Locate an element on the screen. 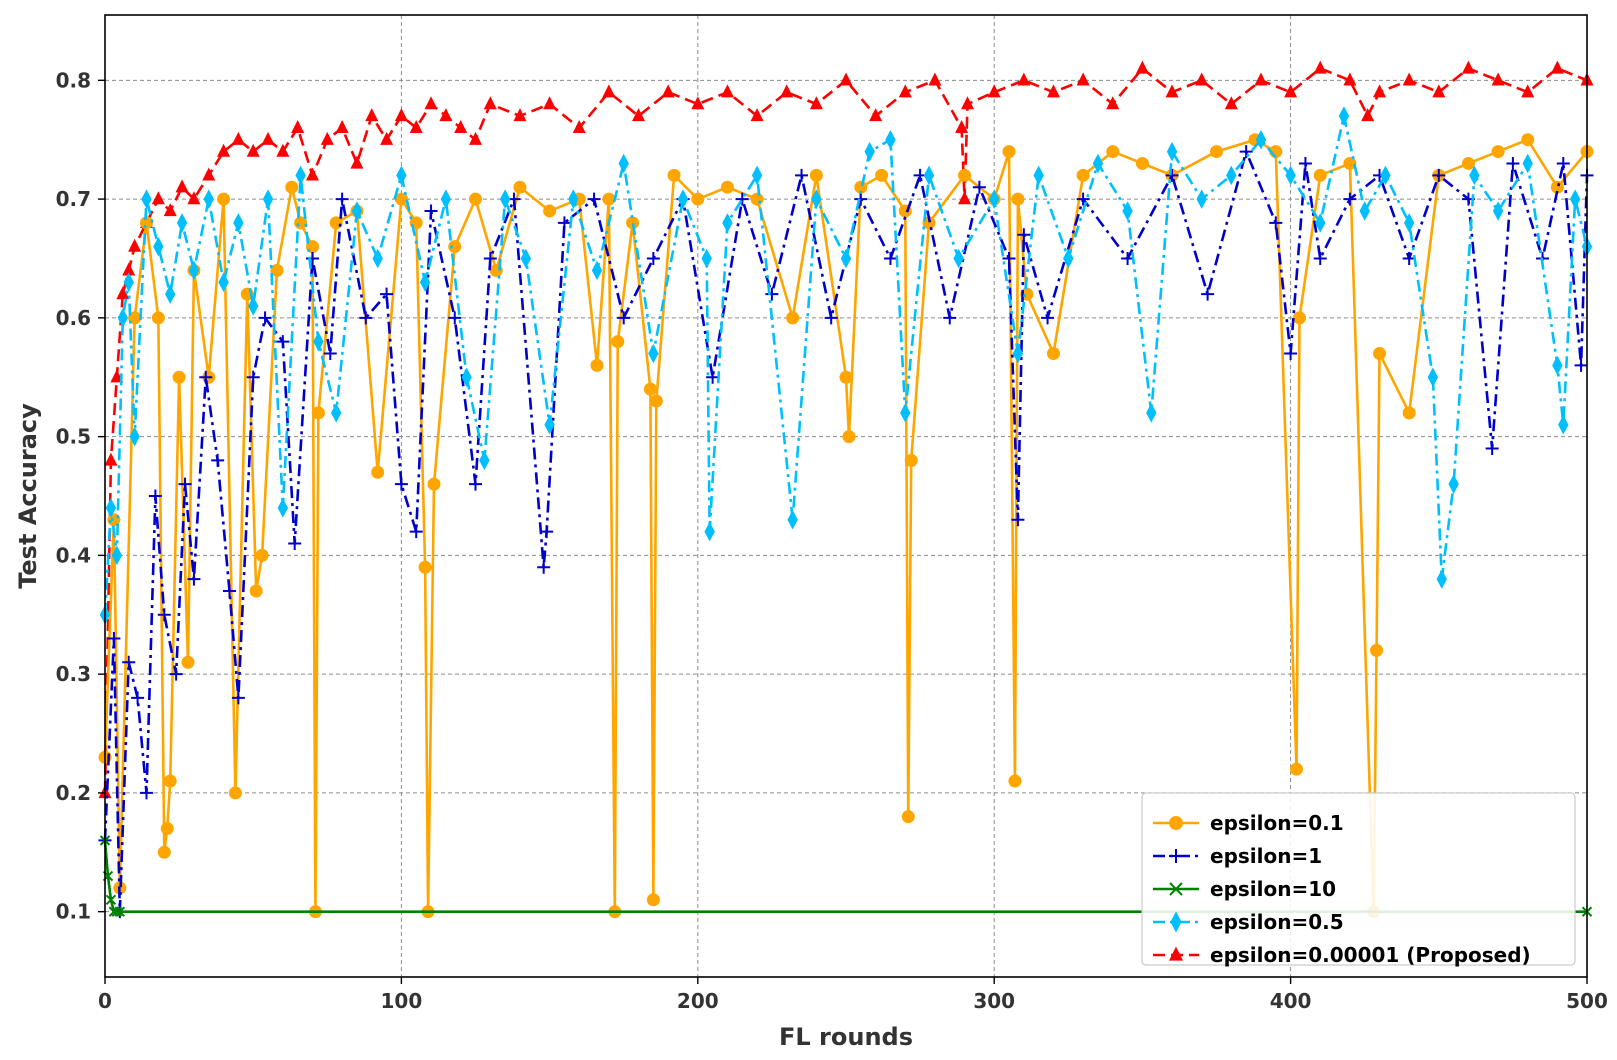 This screenshot has height=1060, width=1617. legend-label: epsilon=10 is located at coordinates (1273, 889).